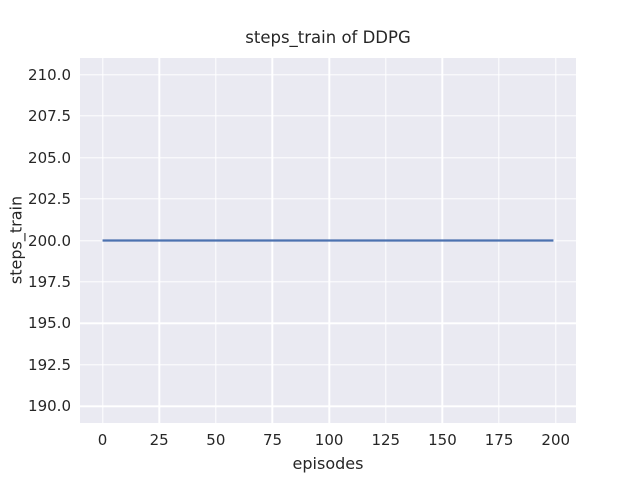 The width and height of the screenshot is (640, 480). I want to click on y-tick-label: 200.0, so click(49, 240).